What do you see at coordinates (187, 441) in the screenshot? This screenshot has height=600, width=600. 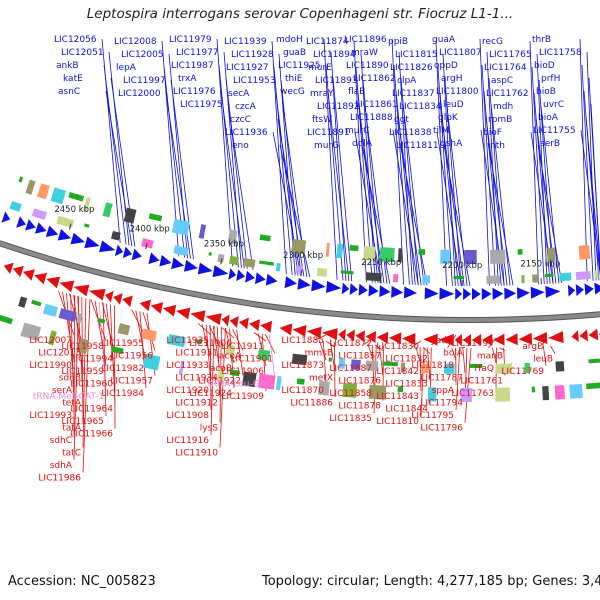 I see `reverse-gene-label: LIC11916` at bounding box center [187, 441].